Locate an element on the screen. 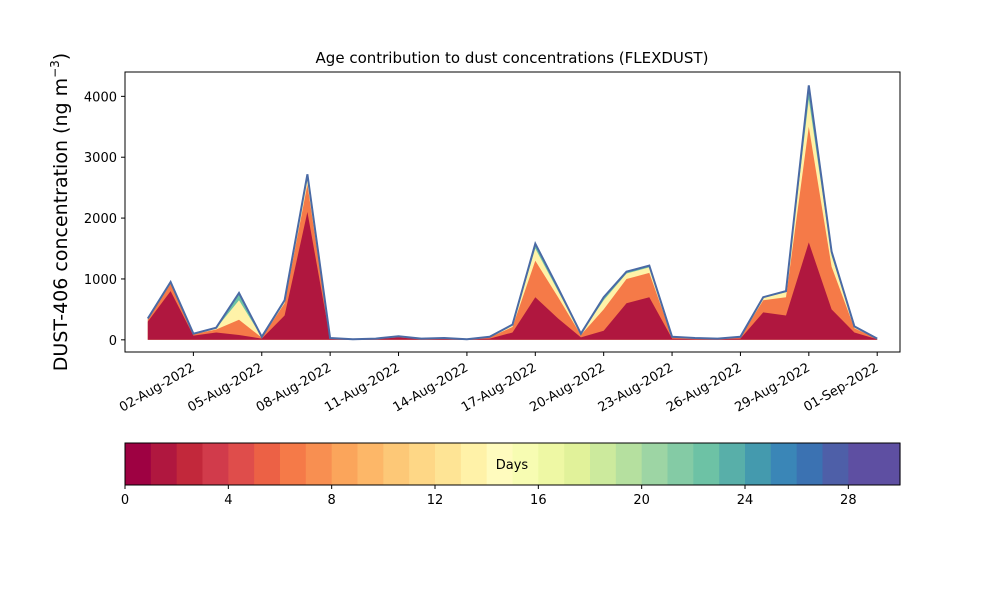 The image size is (1000, 600). y-tick-label: 1000 is located at coordinates (100, 280).